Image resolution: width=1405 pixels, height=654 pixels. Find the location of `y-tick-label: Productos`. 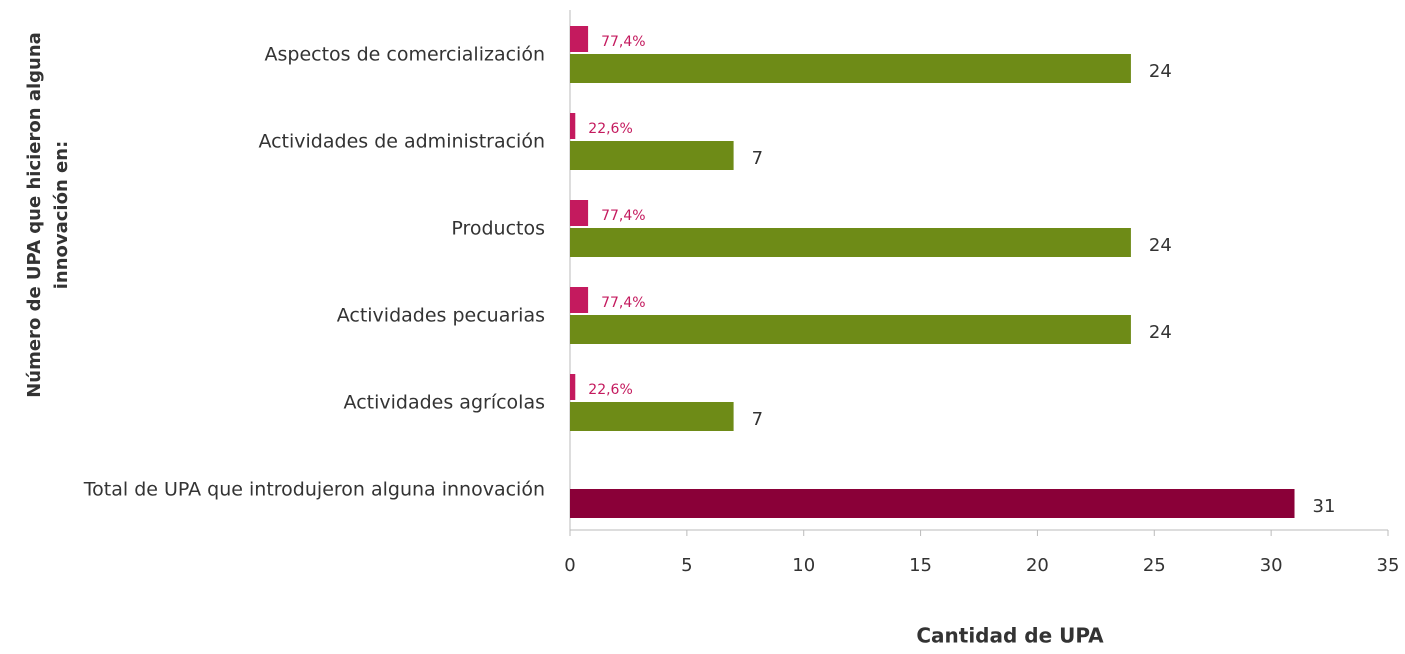

y-tick-label: Productos is located at coordinates (498, 229).